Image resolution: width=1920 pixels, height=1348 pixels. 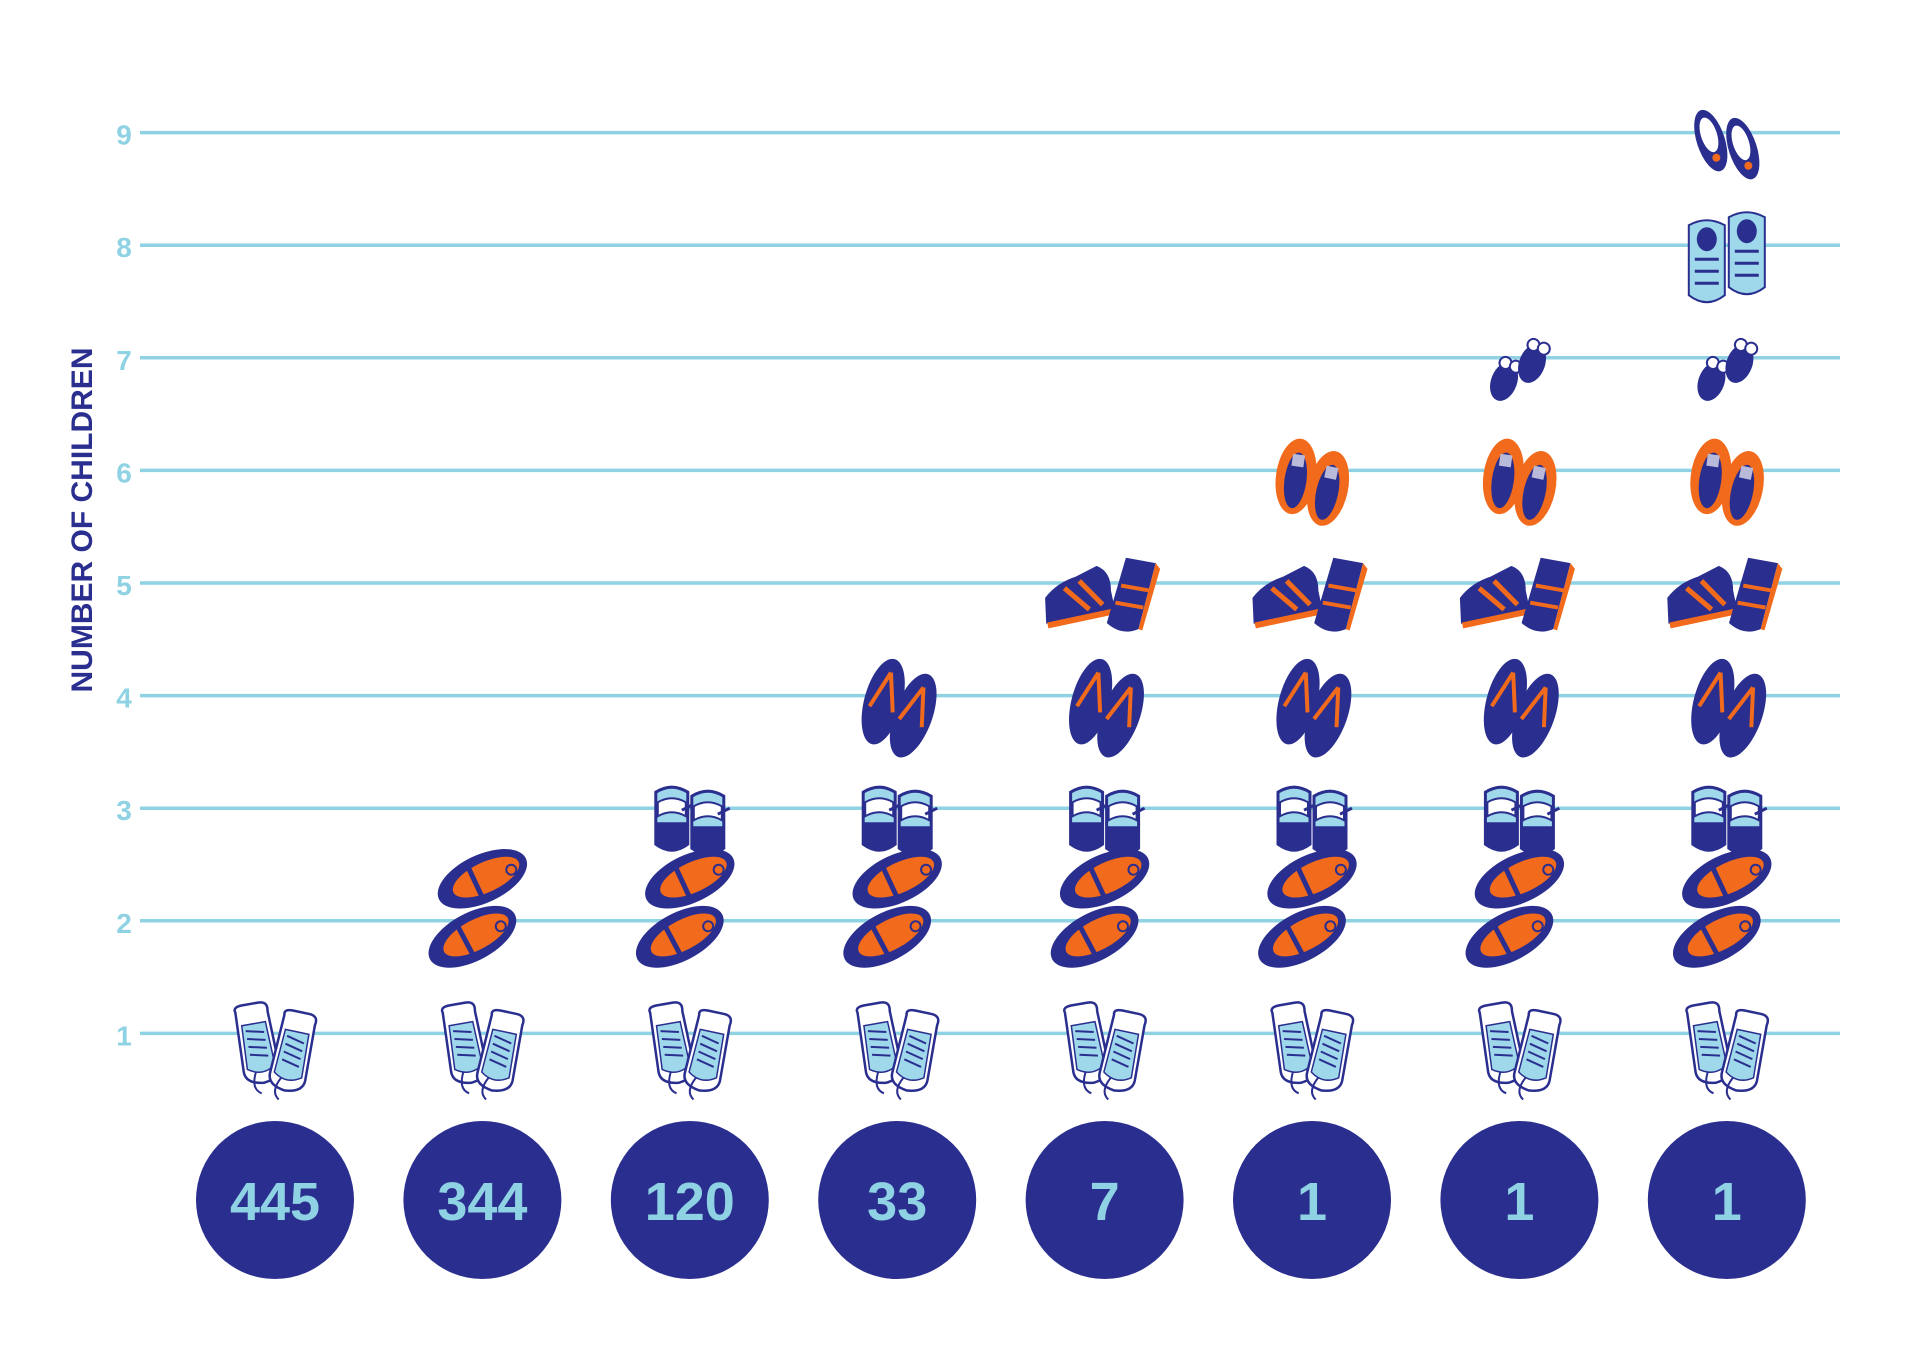 I want to click on ballet-flats-icon, so click(x=1727, y=144).